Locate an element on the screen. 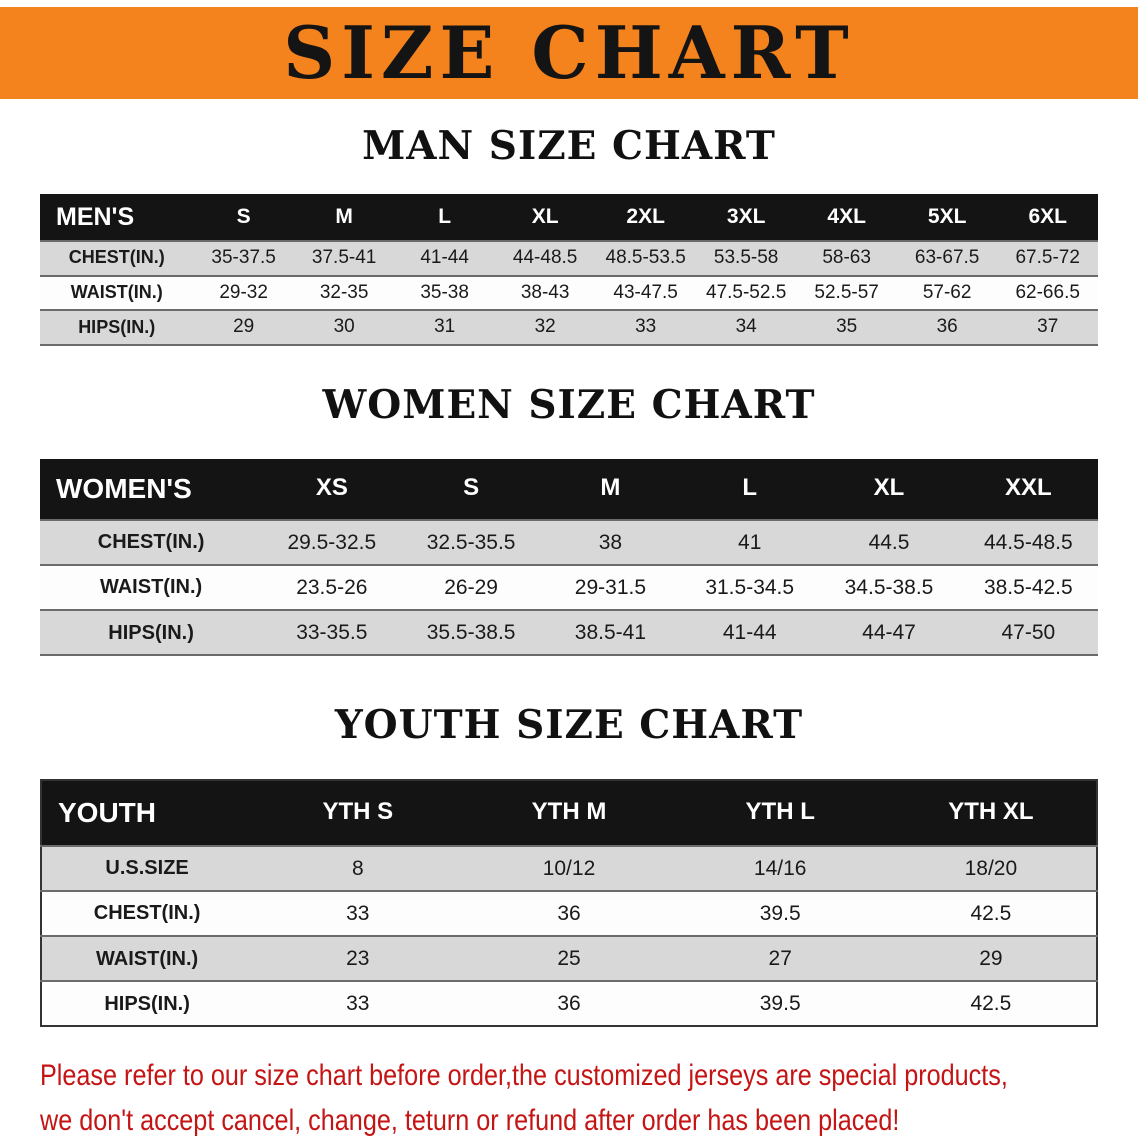 Image resolution: width=1138 pixels, height=1143 pixels. size-column-header: L is located at coordinates (444, 217).